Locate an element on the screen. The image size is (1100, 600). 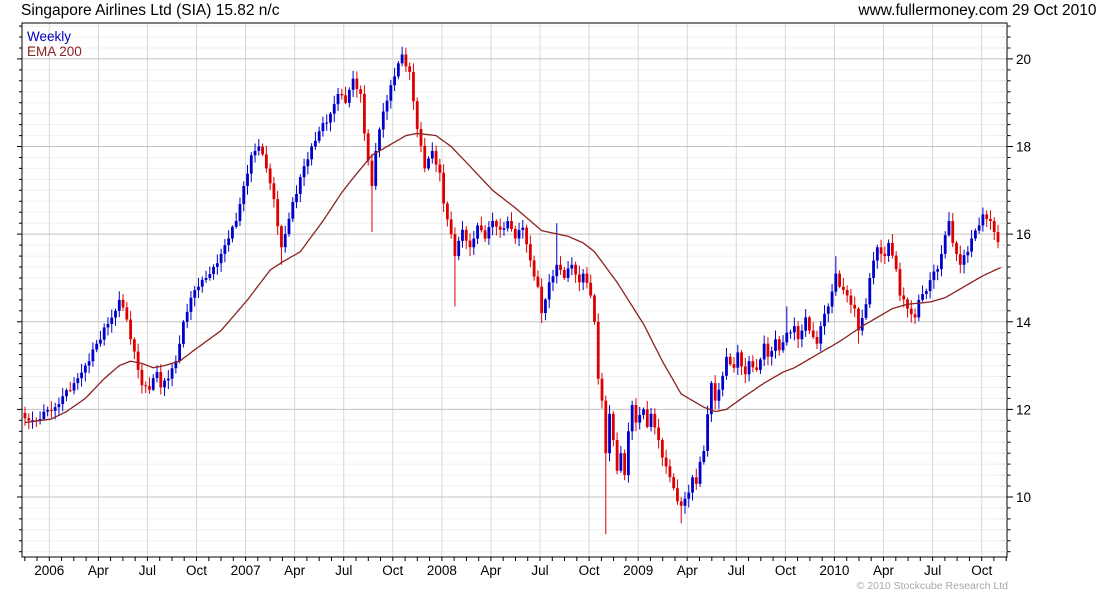
chart-legend: Weekly EMA 200 is located at coordinates (54, 44).